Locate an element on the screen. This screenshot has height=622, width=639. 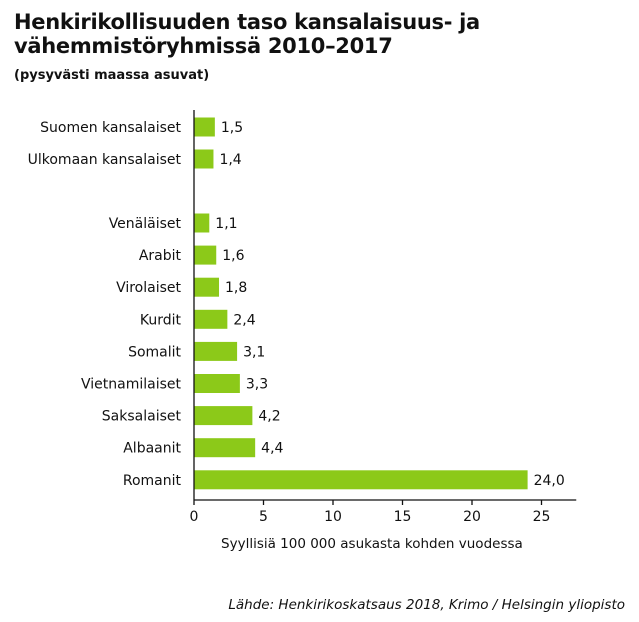
x-tick-label: 10 is located at coordinates (333, 517).